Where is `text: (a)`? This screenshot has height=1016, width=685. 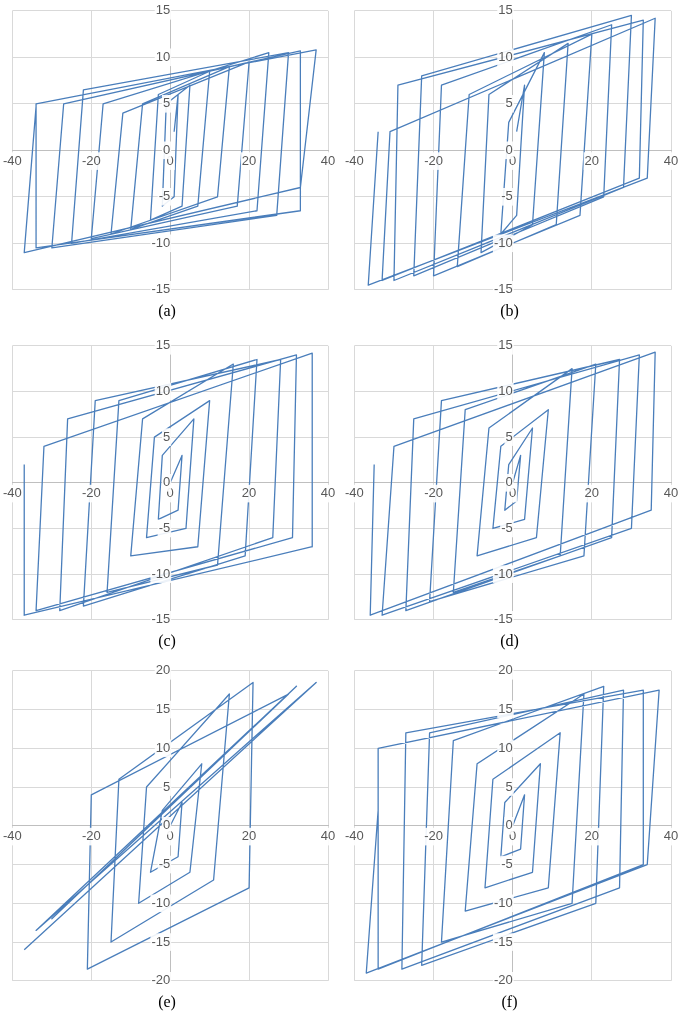
text: (a) is located at coordinates (167, 310).